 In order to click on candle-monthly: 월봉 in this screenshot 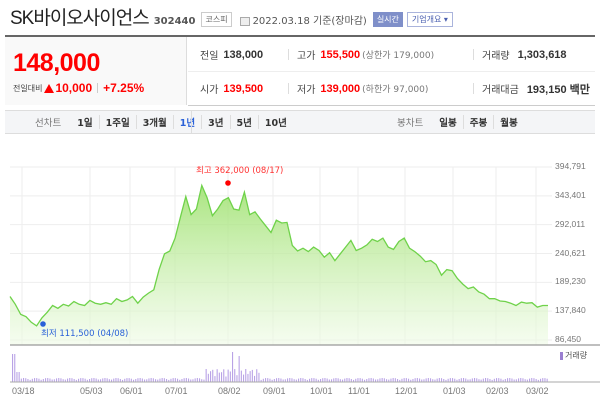, I will do `click(508, 122)`.